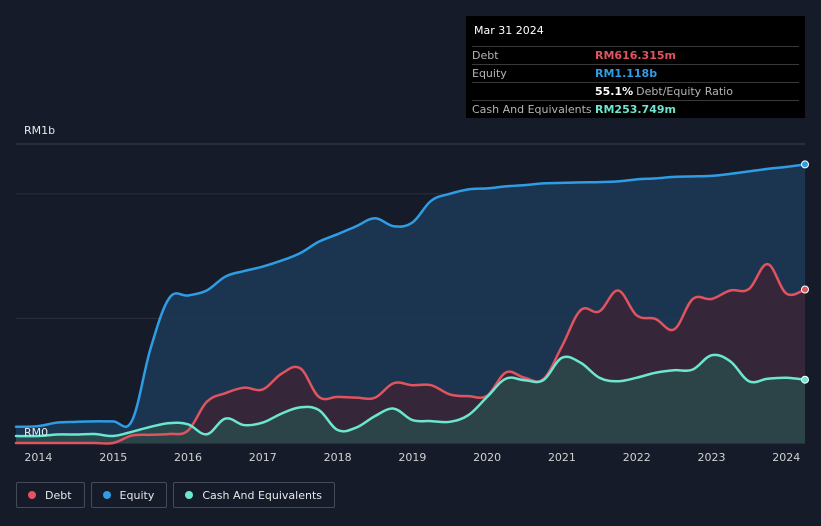  What do you see at coordinates (489, 73) in the screenshot?
I see `tooltip-label: Equity` at bounding box center [489, 73].